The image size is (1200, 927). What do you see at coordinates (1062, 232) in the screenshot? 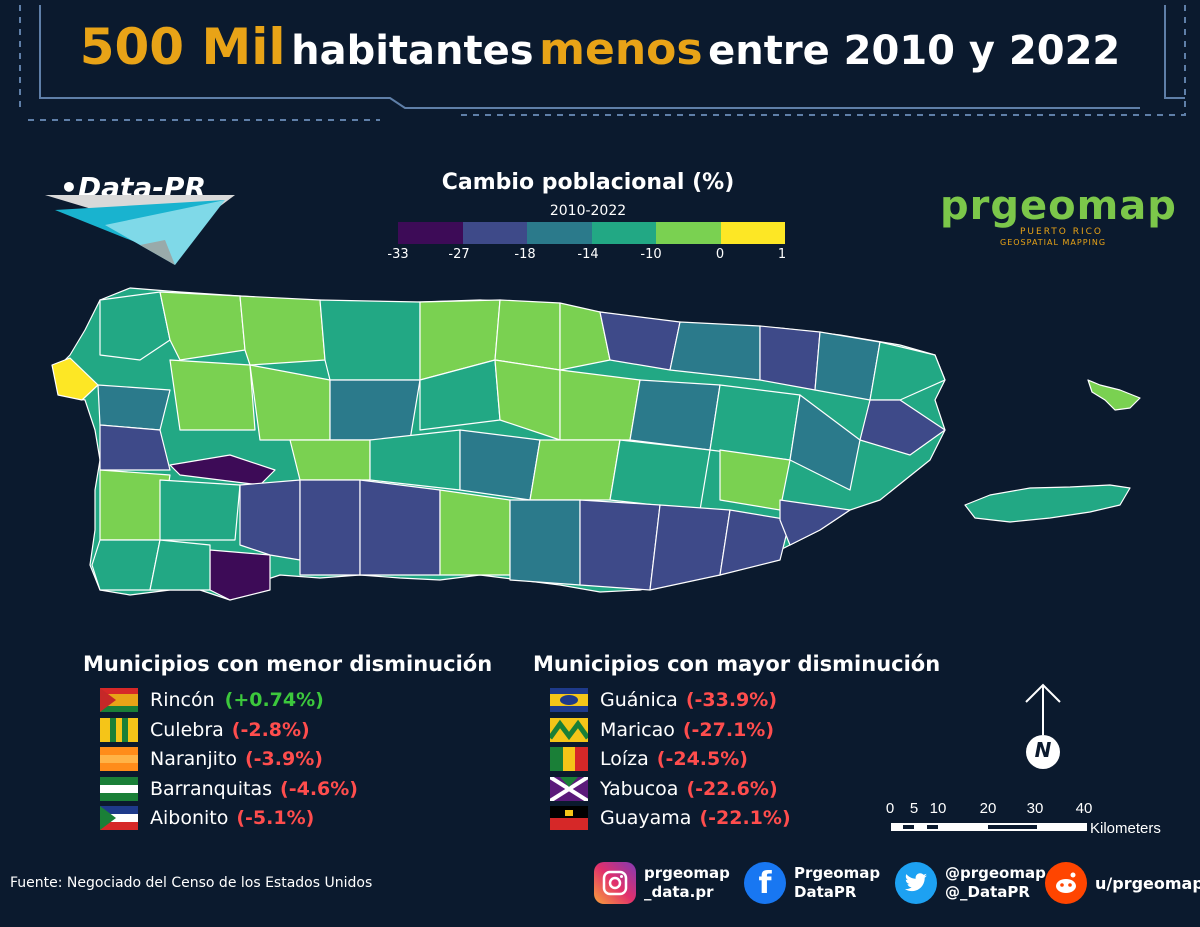
I see `prgeomap-sub1: PUERTO RICO` at bounding box center [1062, 232].